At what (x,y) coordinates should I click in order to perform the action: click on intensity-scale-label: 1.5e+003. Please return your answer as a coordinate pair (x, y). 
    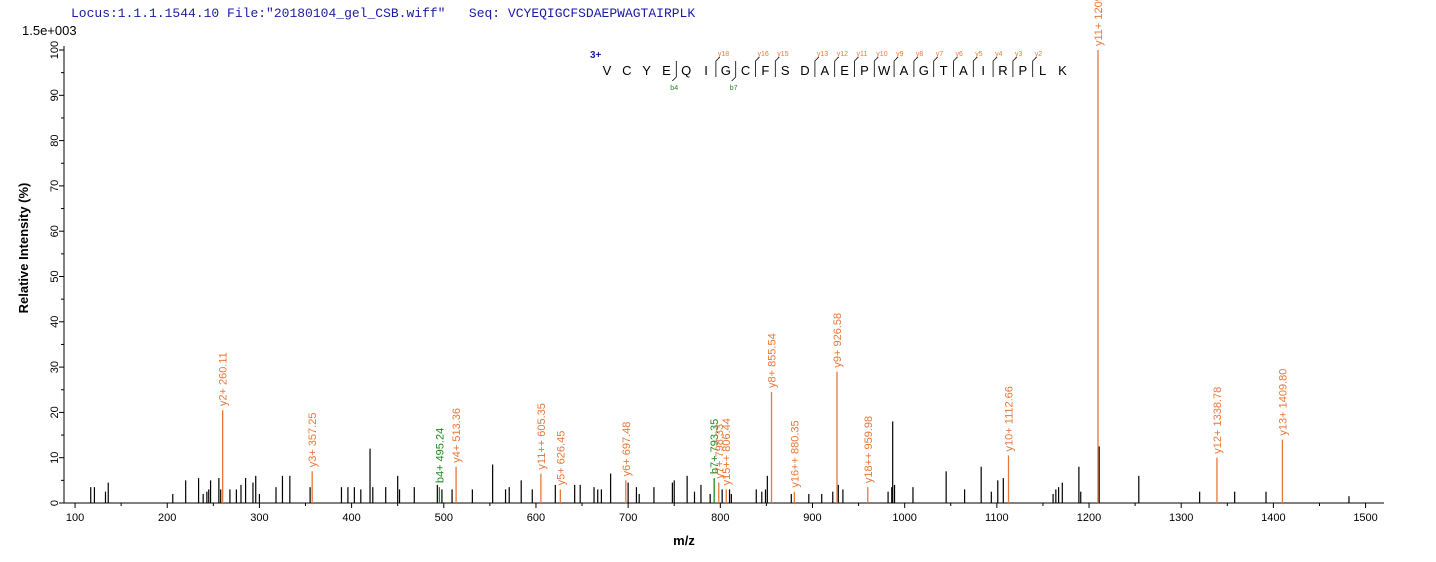
    Looking at the image, I should click on (49, 30).